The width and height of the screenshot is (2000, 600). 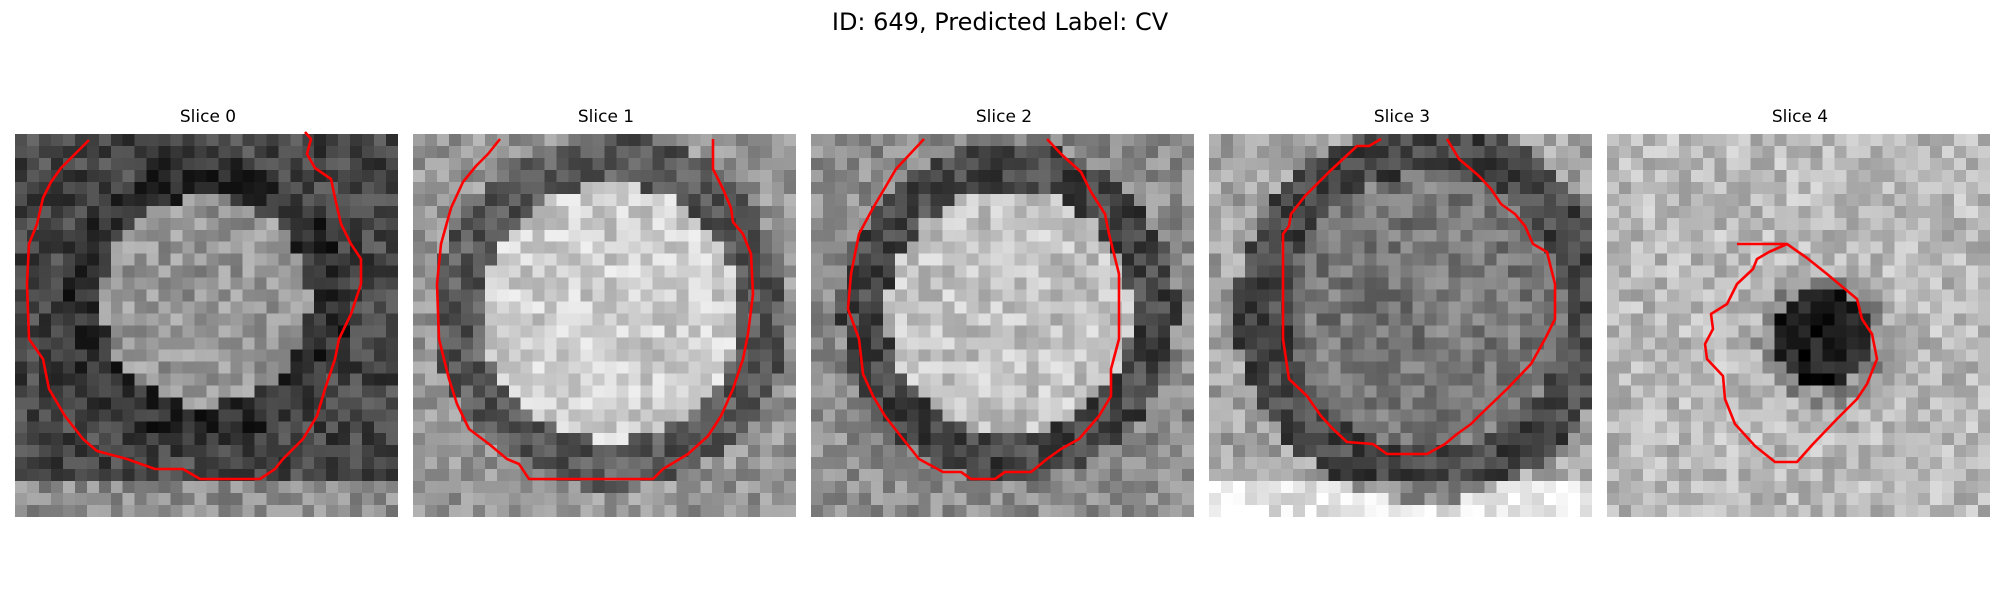 I want to click on slice-panel-1: Slice 1, so click(x=606, y=311).